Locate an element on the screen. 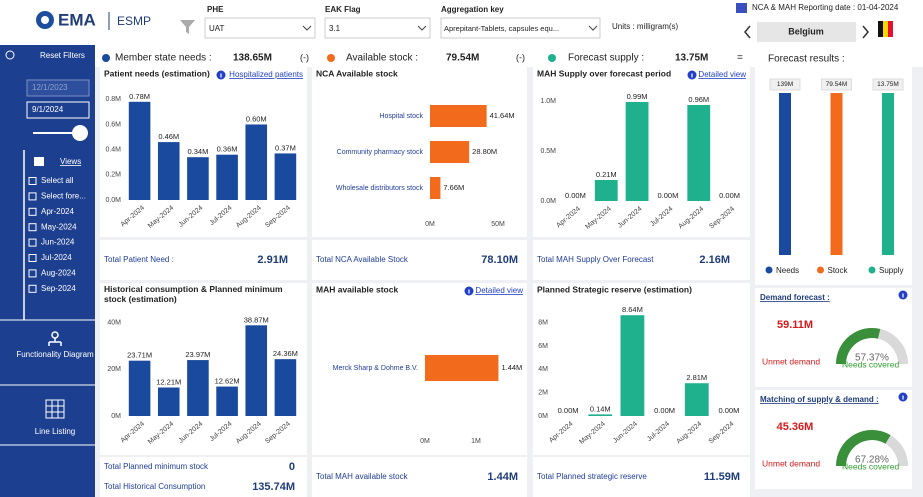  label-box is located at coordinates (785, 84).